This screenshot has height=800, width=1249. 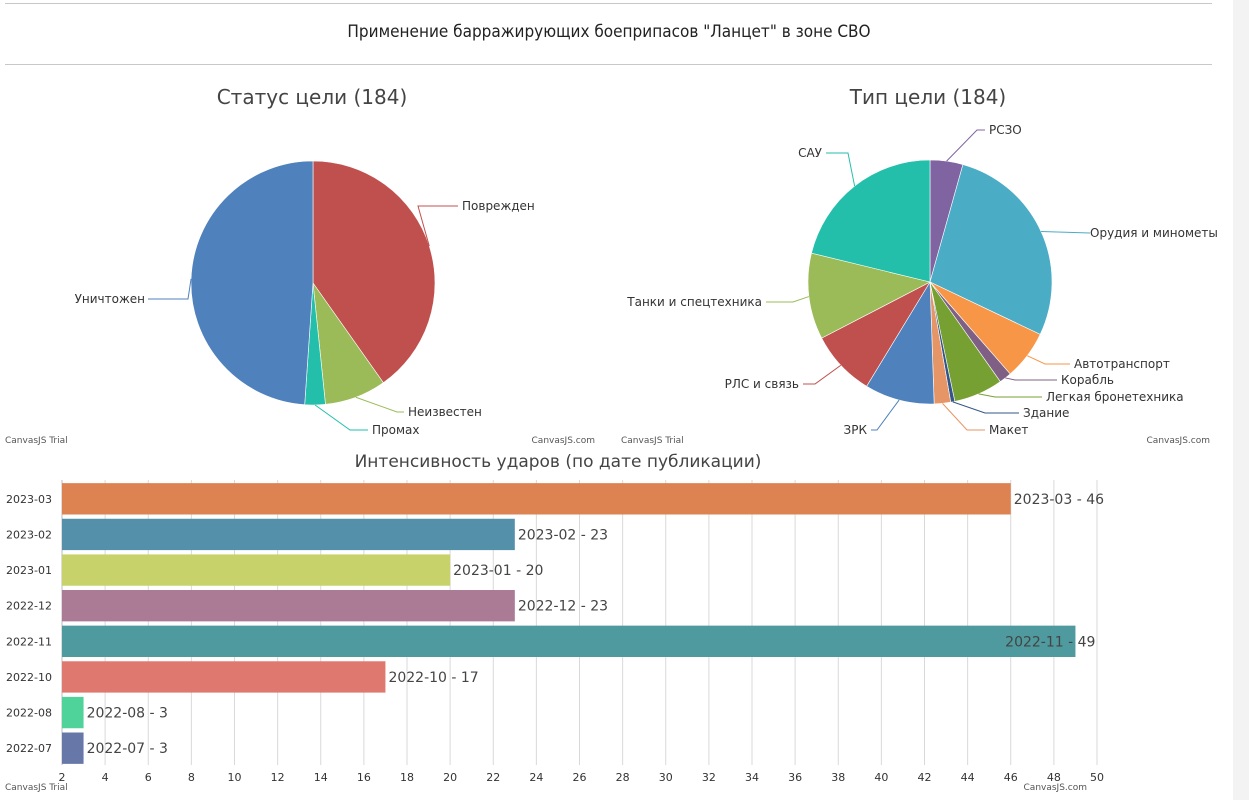 What do you see at coordinates (927, 97) in the screenshot?
I see `chart-title: Тип цели (184)` at bounding box center [927, 97].